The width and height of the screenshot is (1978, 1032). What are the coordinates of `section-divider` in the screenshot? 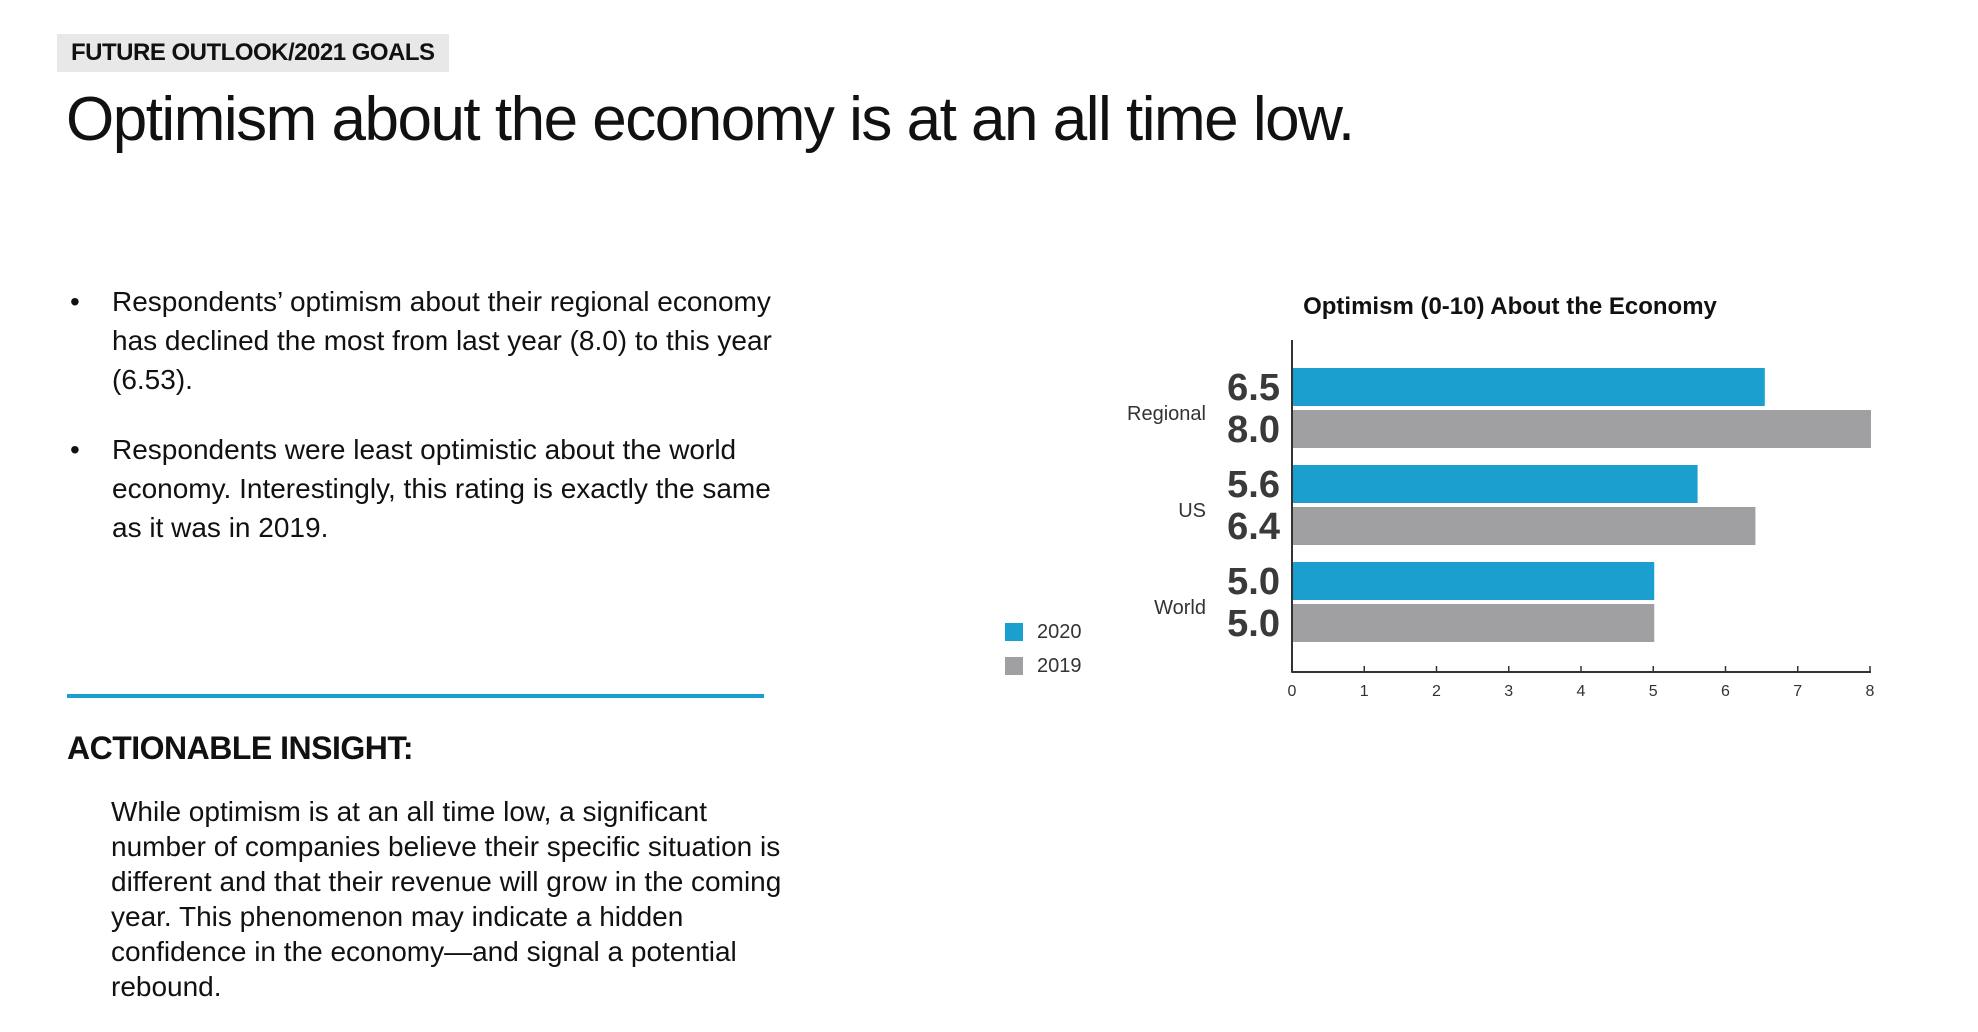 It's located at (415, 696).